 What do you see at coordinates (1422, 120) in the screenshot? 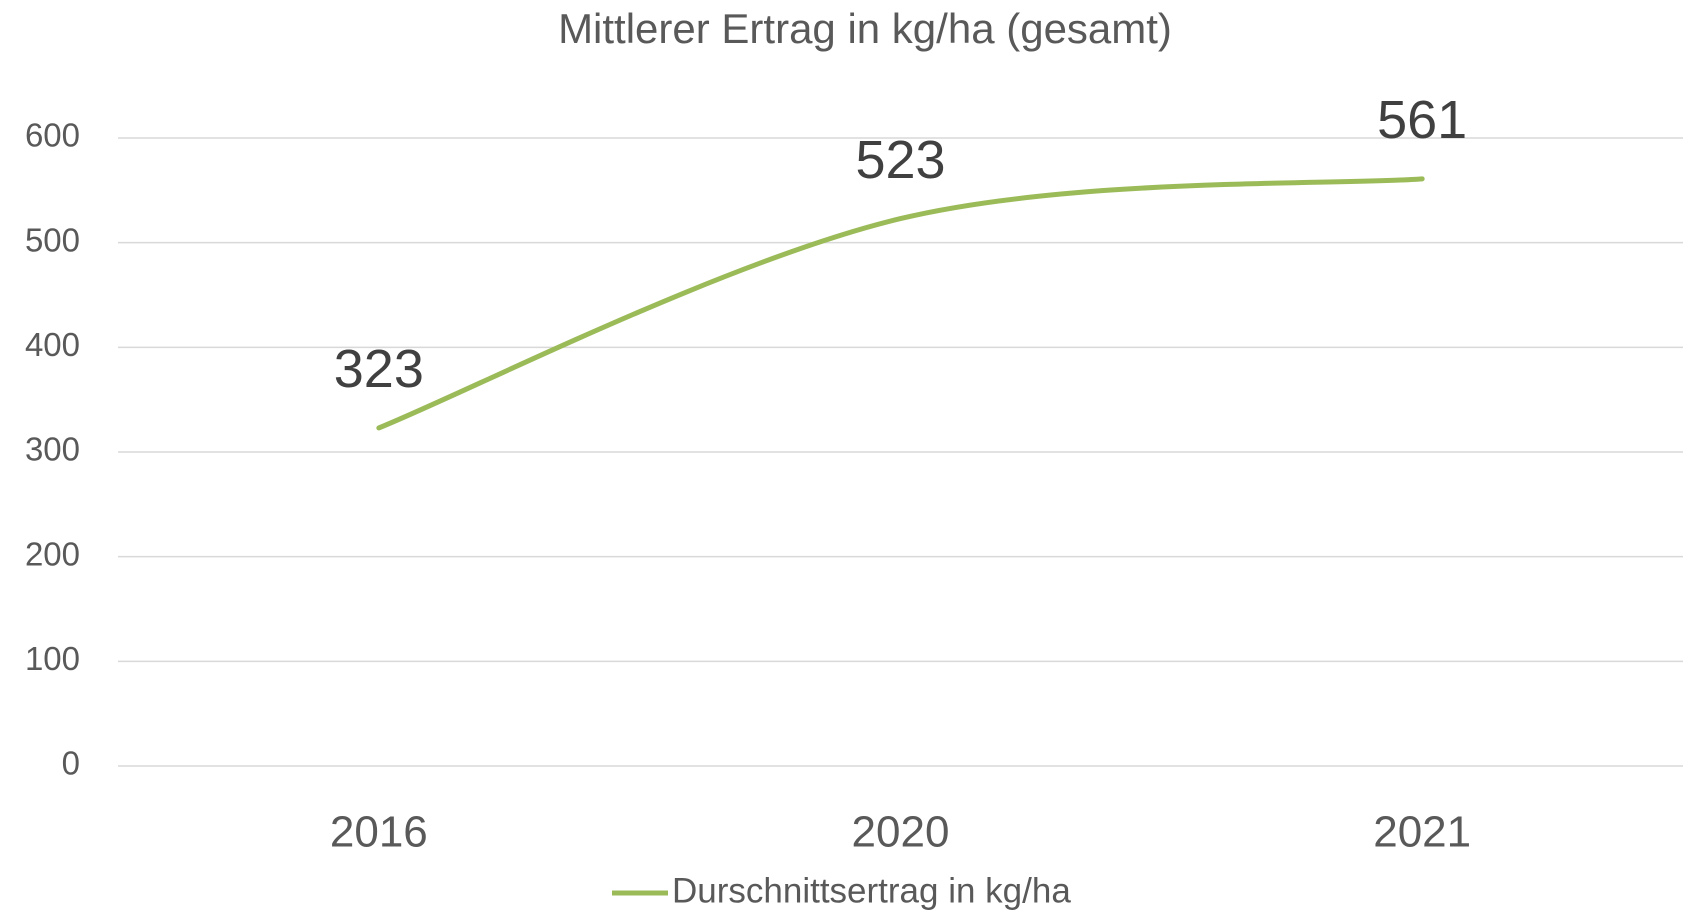
I see `data-label: 561` at bounding box center [1422, 120].